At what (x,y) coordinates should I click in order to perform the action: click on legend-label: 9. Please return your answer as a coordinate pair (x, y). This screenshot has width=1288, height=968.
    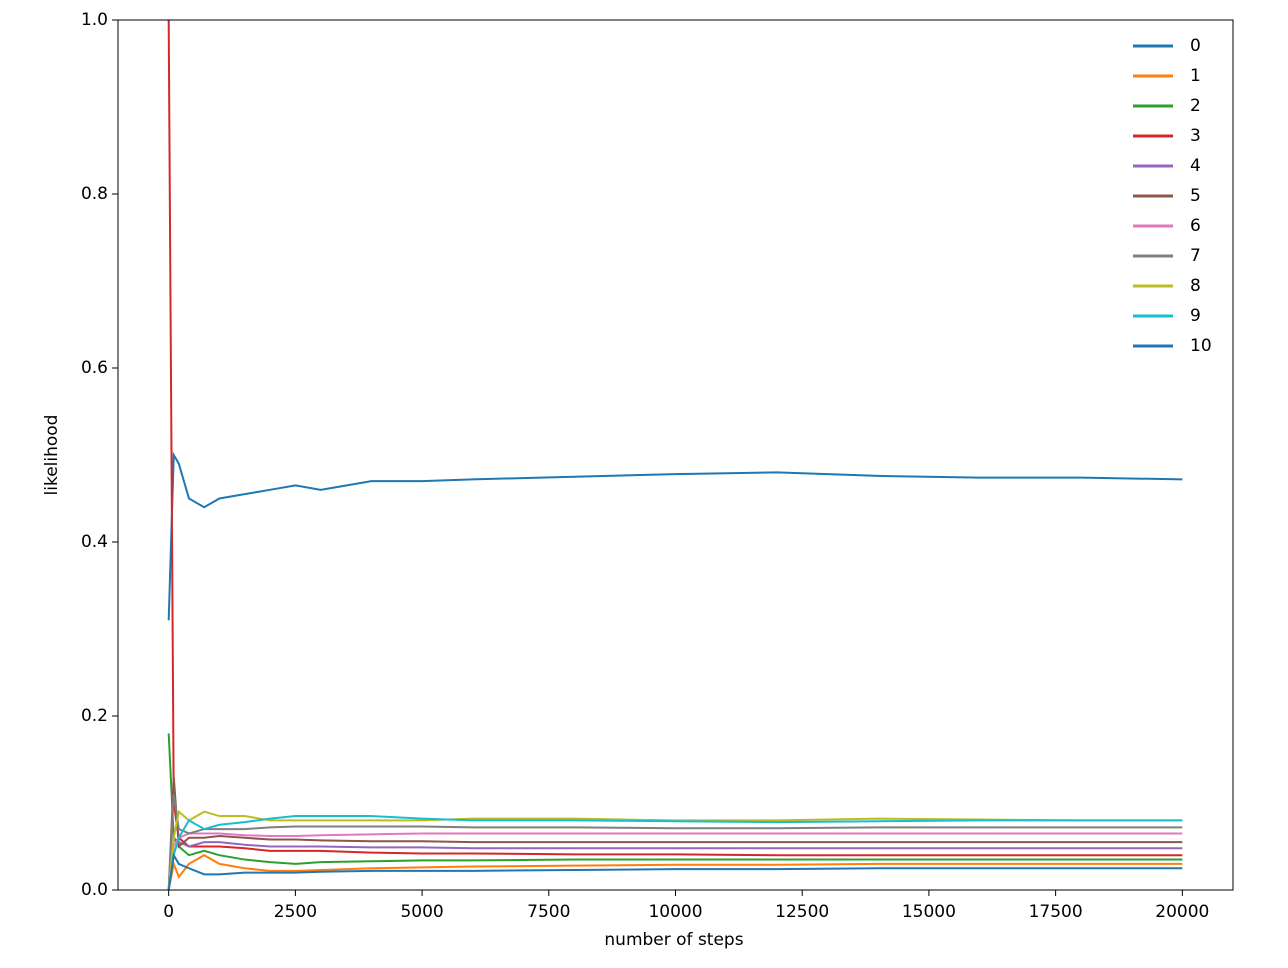
    Looking at the image, I should click on (1195, 316).